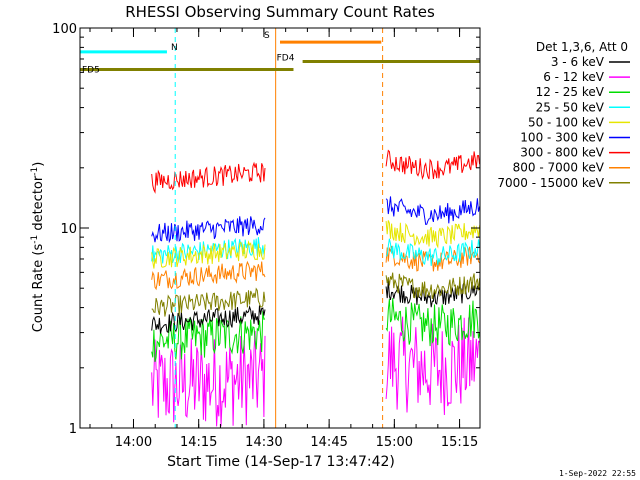  What do you see at coordinates (394, 442) in the screenshot?
I see `x-tick-label: 15:00` at bounding box center [394, 442].